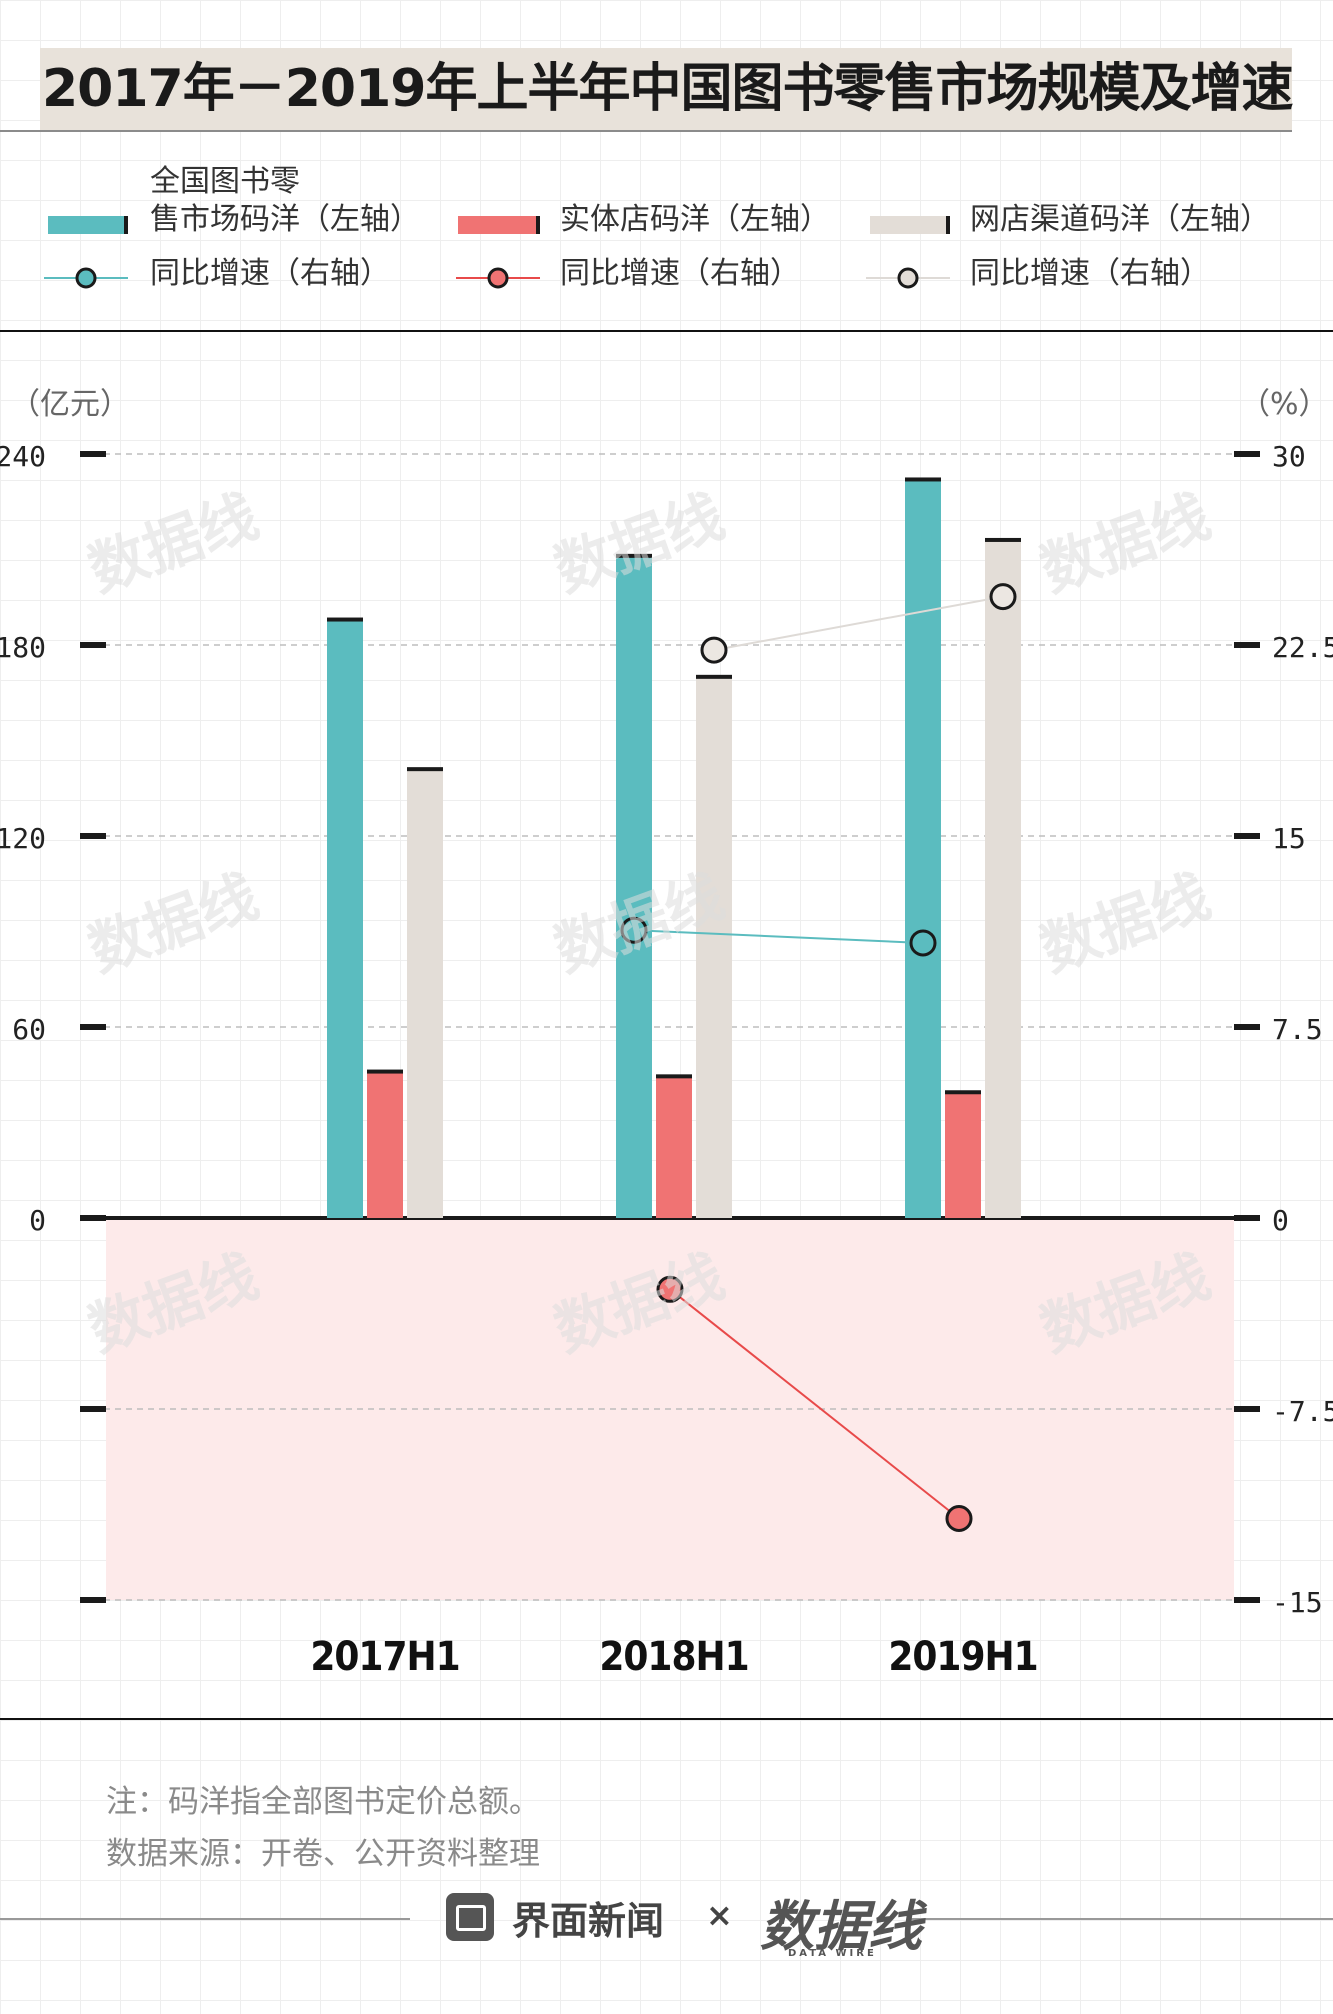 This screenshot has width=1333, height=2014. I want to click on growth-line-teal, so click(778, 936).